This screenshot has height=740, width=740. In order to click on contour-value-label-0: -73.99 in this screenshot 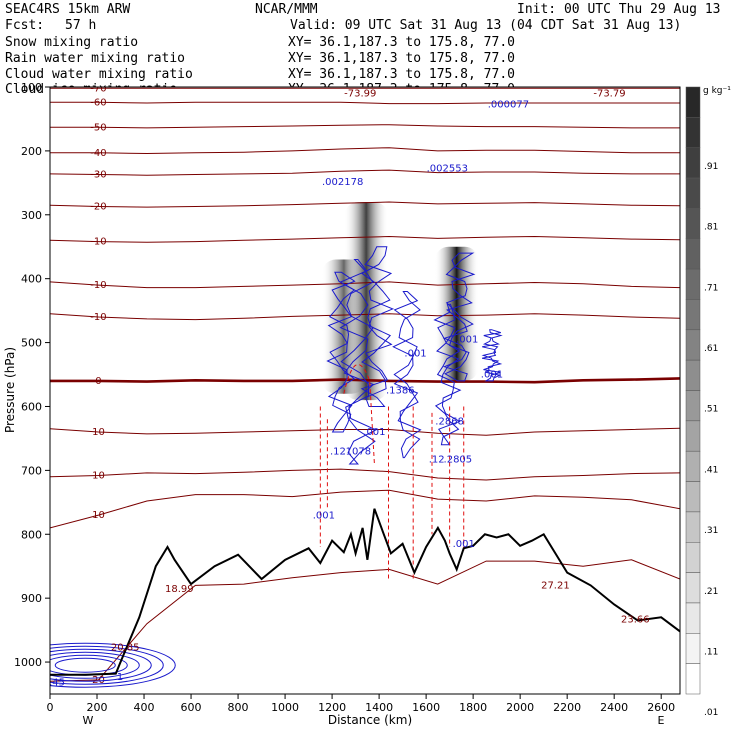, I will do `click(360, 94)`.